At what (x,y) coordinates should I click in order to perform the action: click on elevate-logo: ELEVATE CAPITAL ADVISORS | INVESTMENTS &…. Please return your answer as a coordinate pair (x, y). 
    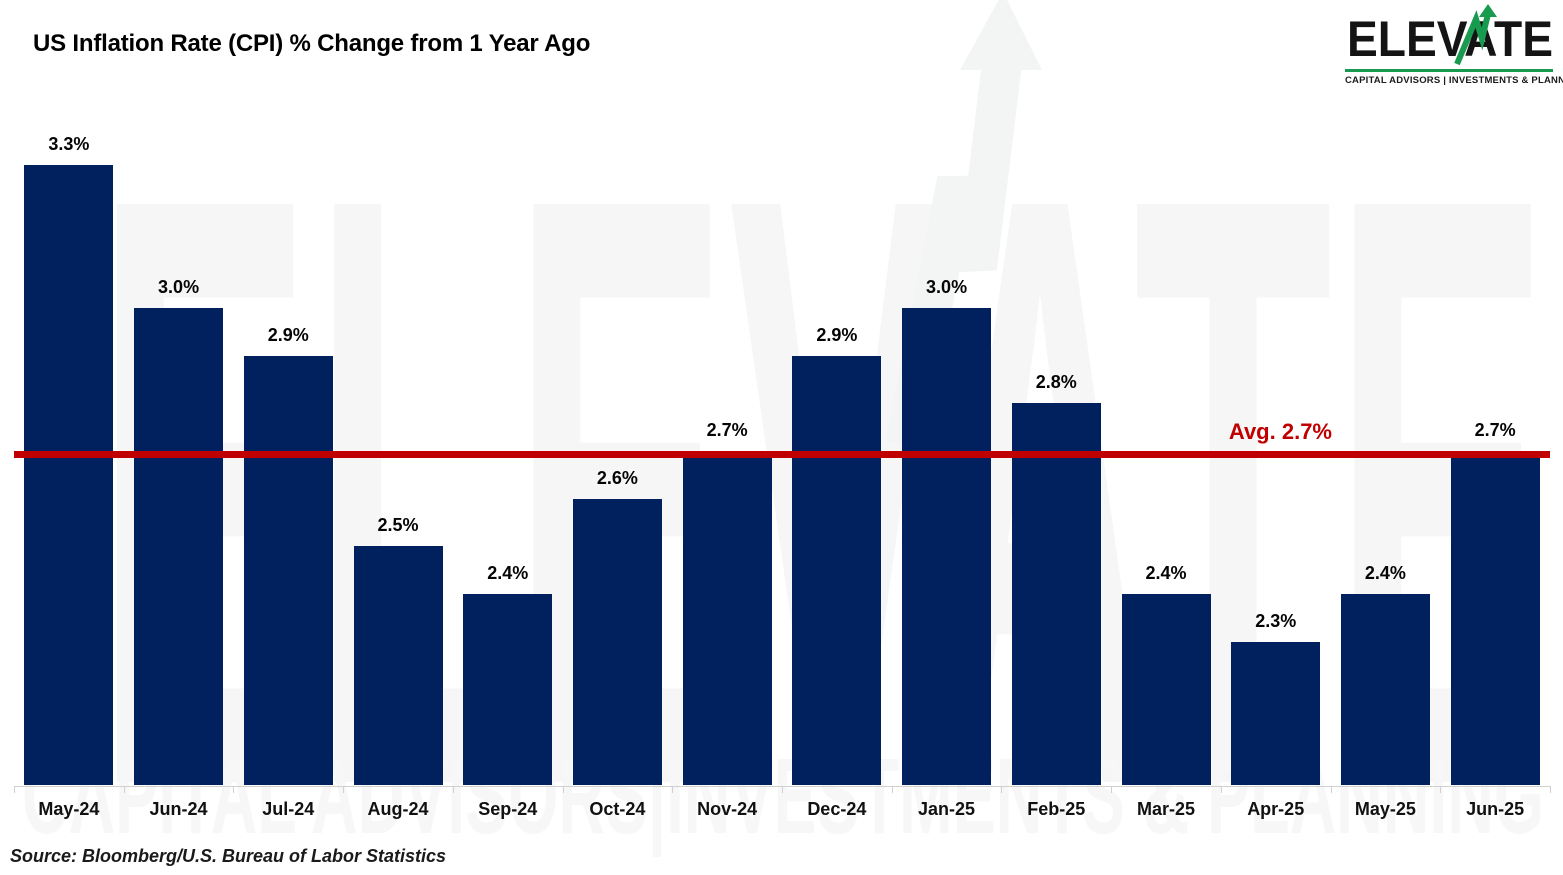
    Looking at the image, I should click on (1454, 45).